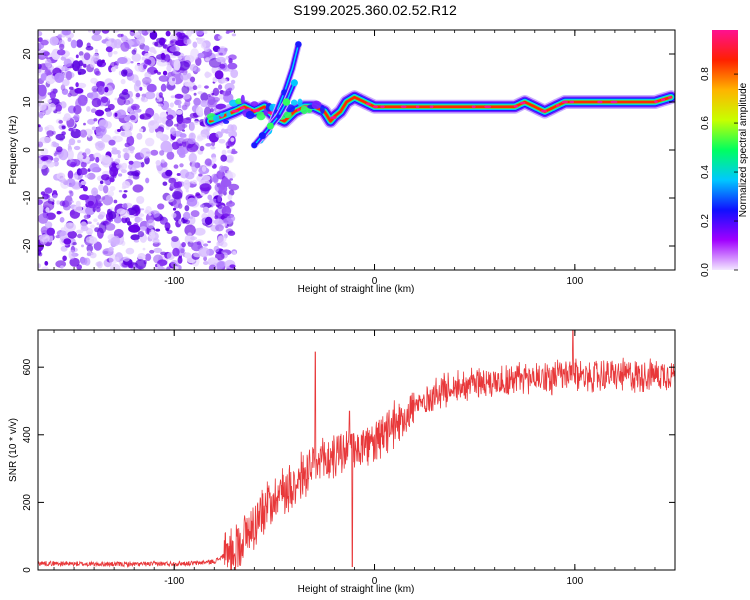  Describe the element at coordinates (705, 123) in the screenshot. I see `colorbar-tick-label: 0.6` at that location.